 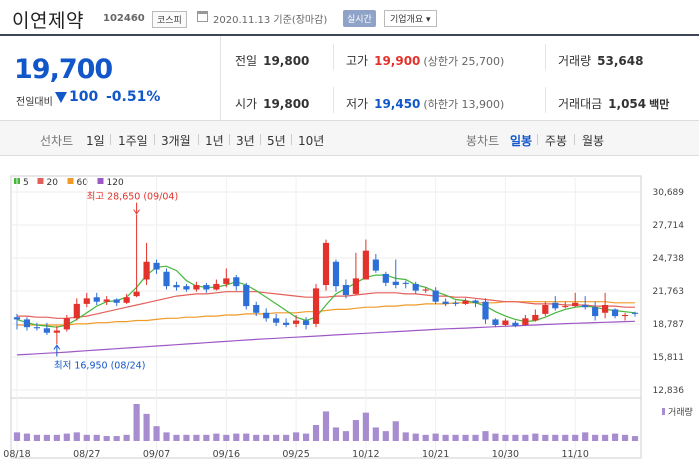 I want to click on ma20-line, so click(x=326, y=305).